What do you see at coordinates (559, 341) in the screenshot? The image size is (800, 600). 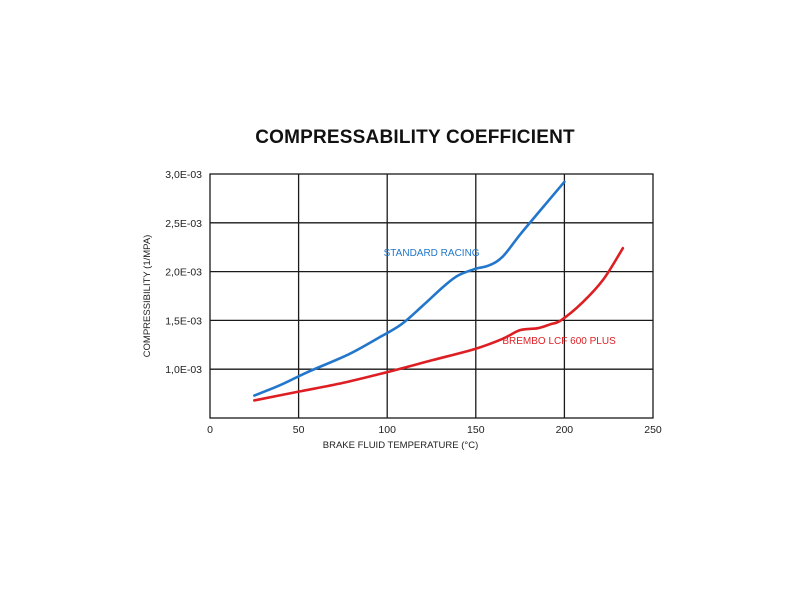 I see `series-label-brembo-lcf-600-plus: BREMBO LCF 600 PLUS` at bounding box center [559, 341].